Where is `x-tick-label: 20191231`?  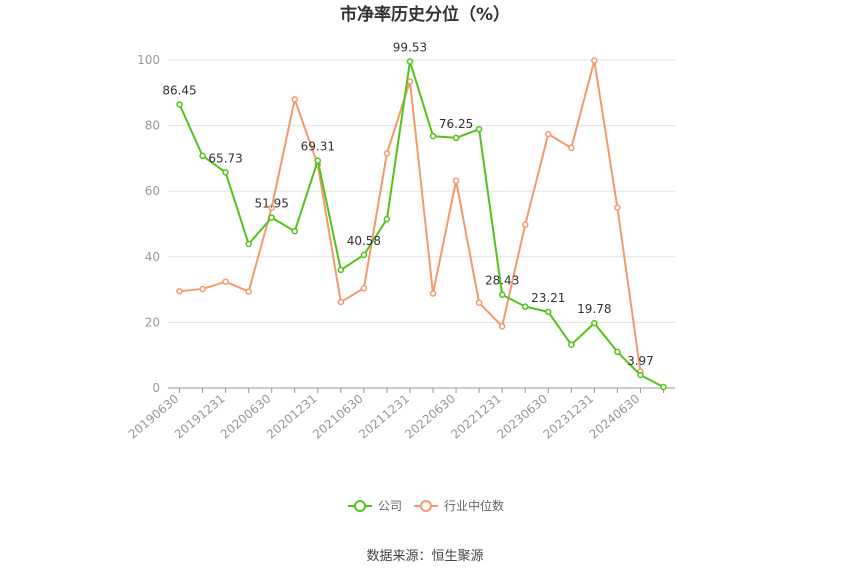 x-tick-label: 20191231 is located at coordinates (200, 417).